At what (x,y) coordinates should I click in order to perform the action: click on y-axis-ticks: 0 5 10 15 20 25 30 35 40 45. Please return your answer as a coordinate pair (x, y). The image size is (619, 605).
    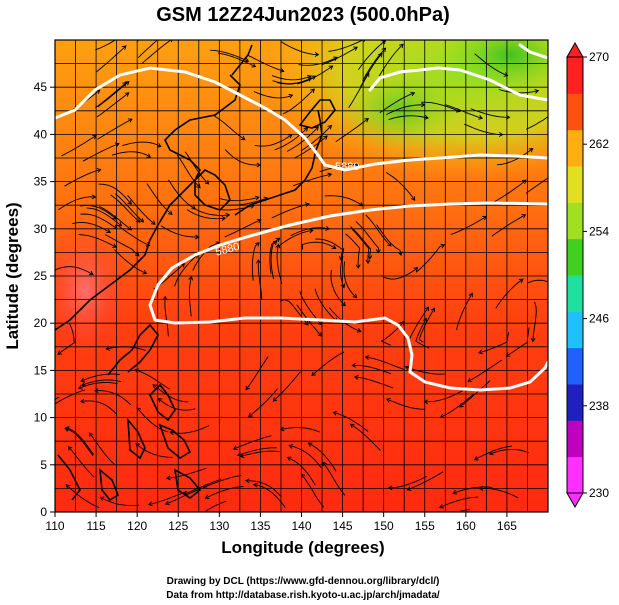
    Looking at the image, I should click on (44, 299).